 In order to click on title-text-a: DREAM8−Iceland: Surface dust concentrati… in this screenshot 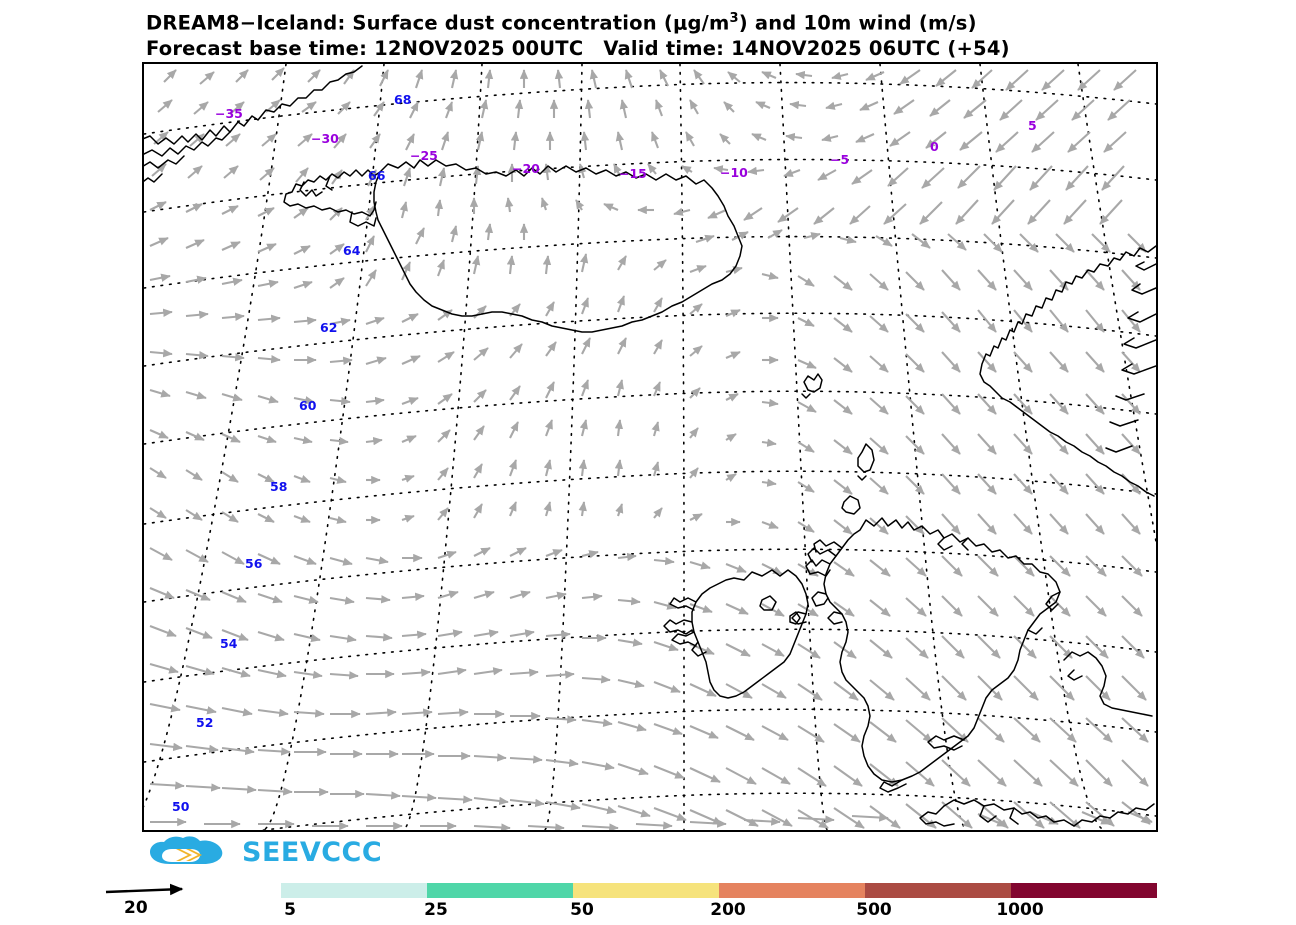, I will do `click(409, 23)`.